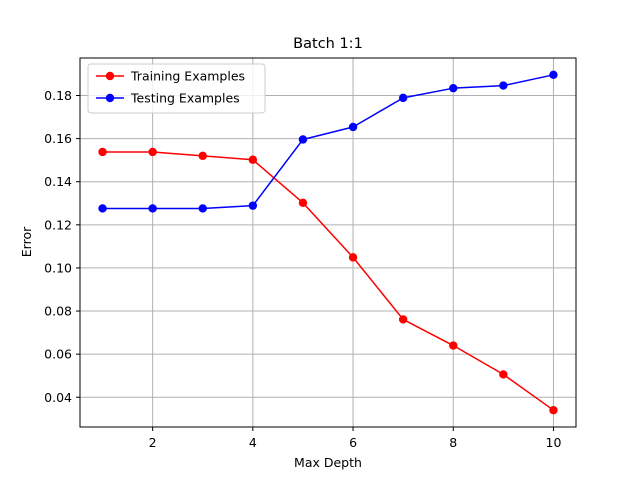 The width and height of the screenshot is (640, 480). I want to click on y-axis-label: Error, so click(26, 241).